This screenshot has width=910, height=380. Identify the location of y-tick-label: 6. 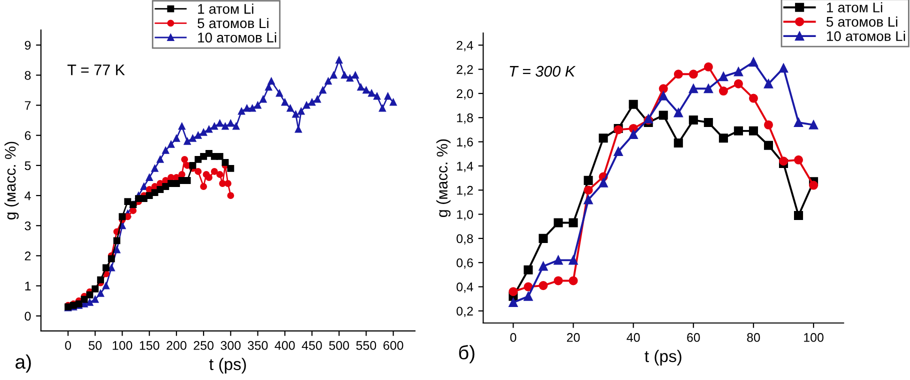
(27, 135).